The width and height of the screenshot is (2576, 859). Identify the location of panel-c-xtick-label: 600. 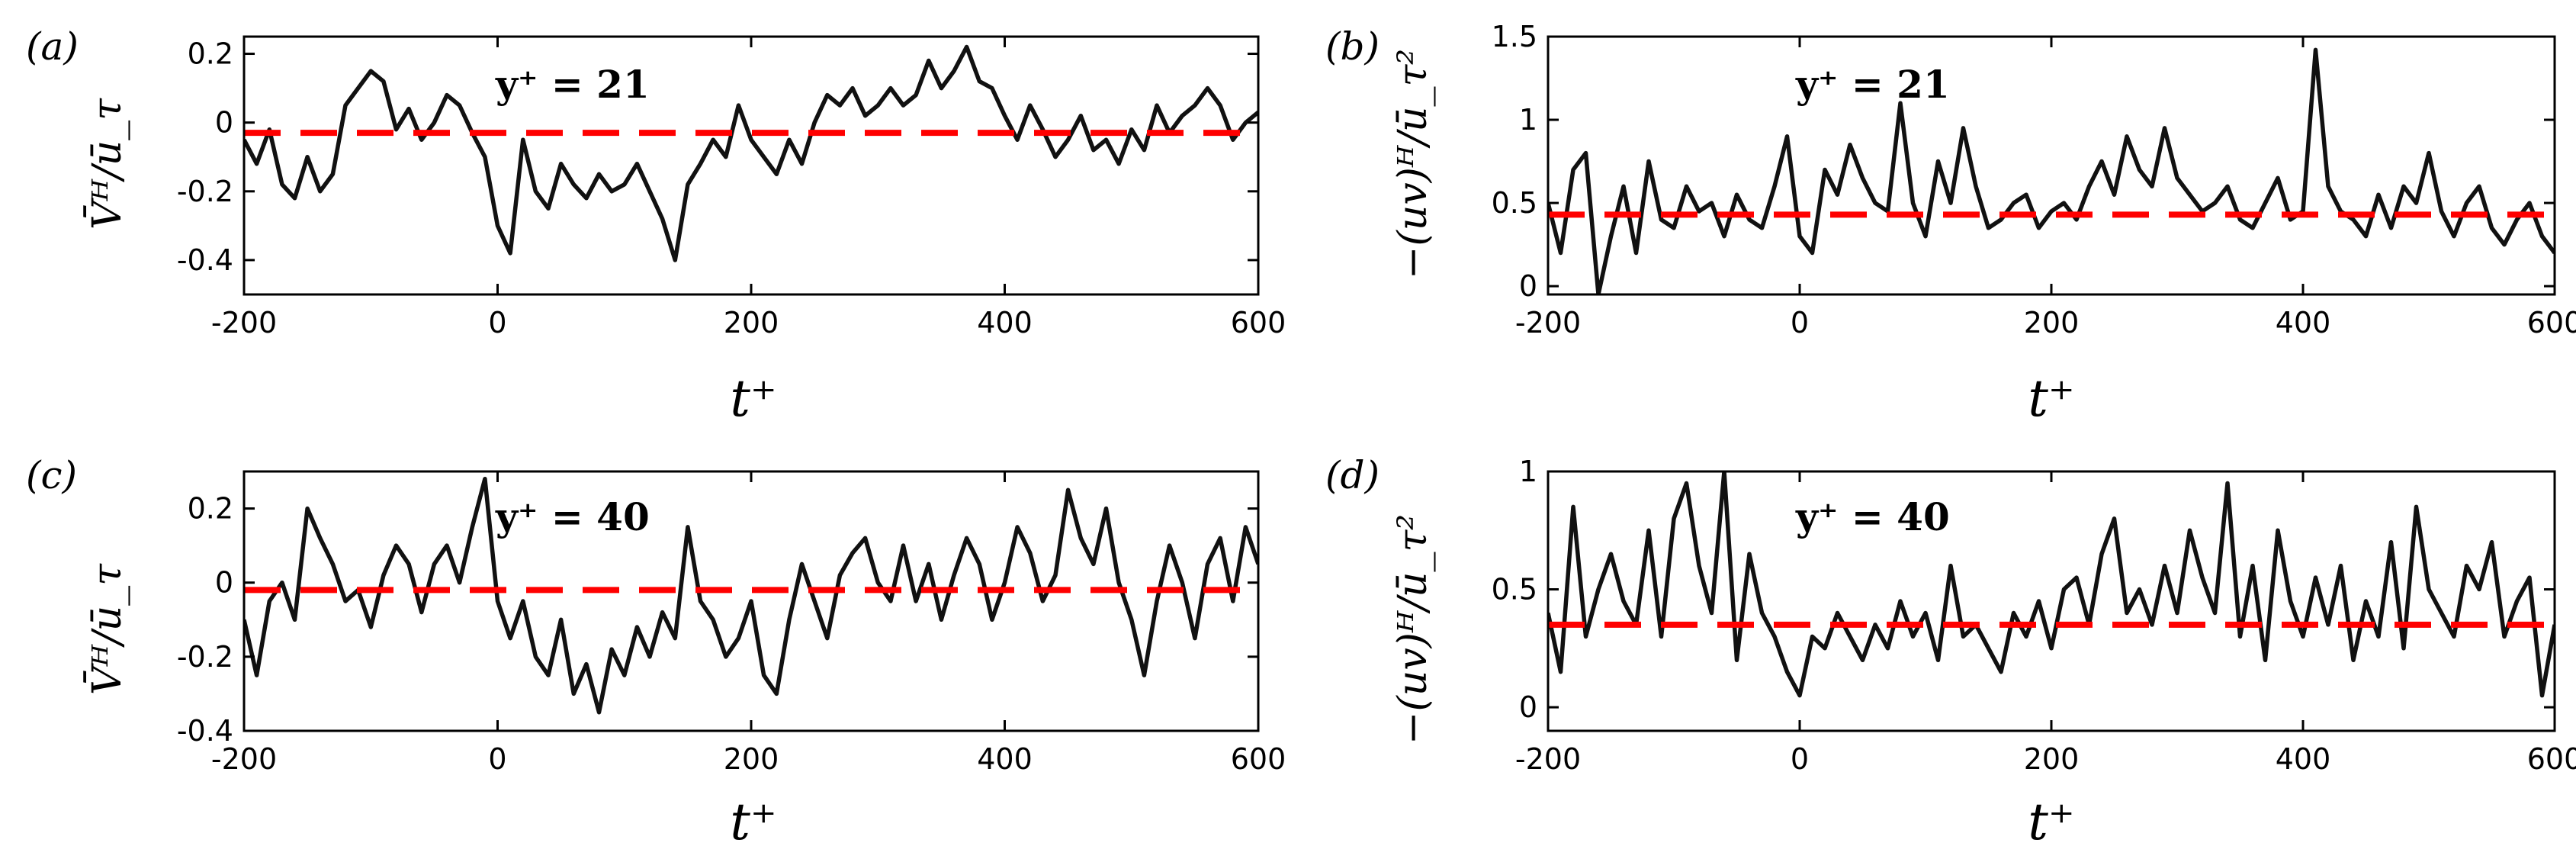
(1258, 759).